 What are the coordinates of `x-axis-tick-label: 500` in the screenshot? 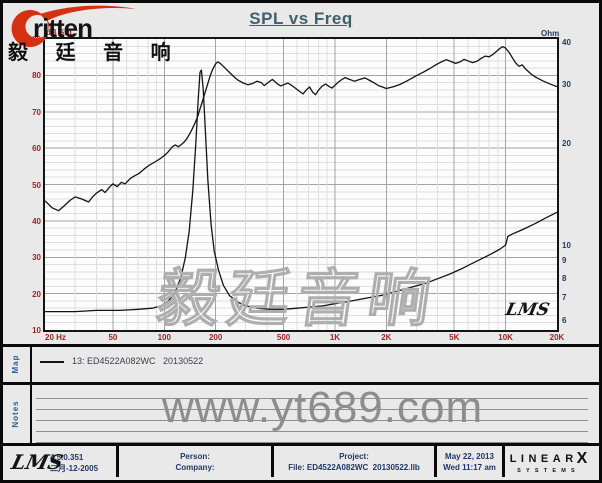 It's located at (283, 337).